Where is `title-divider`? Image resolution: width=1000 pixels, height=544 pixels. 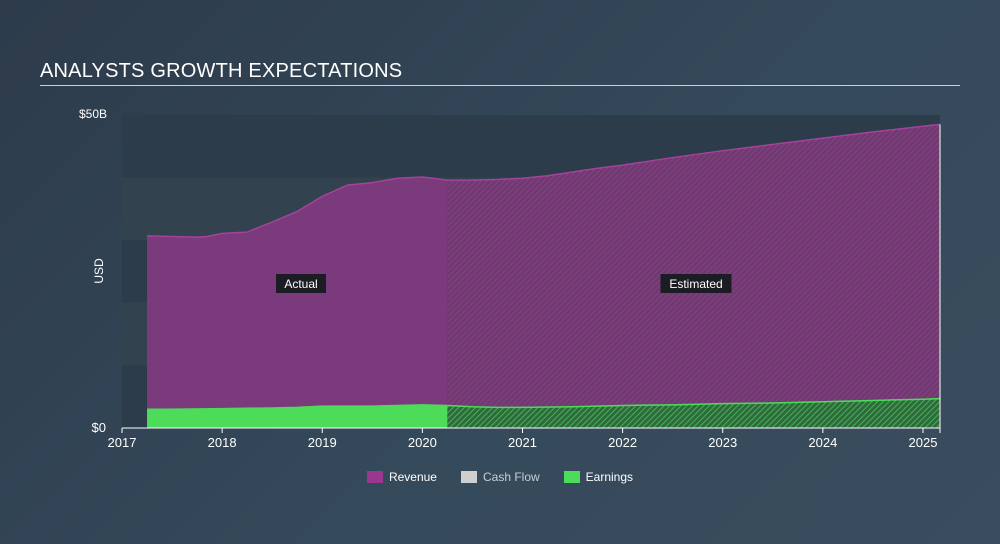
title-divider is located at coordinates (500, 85).